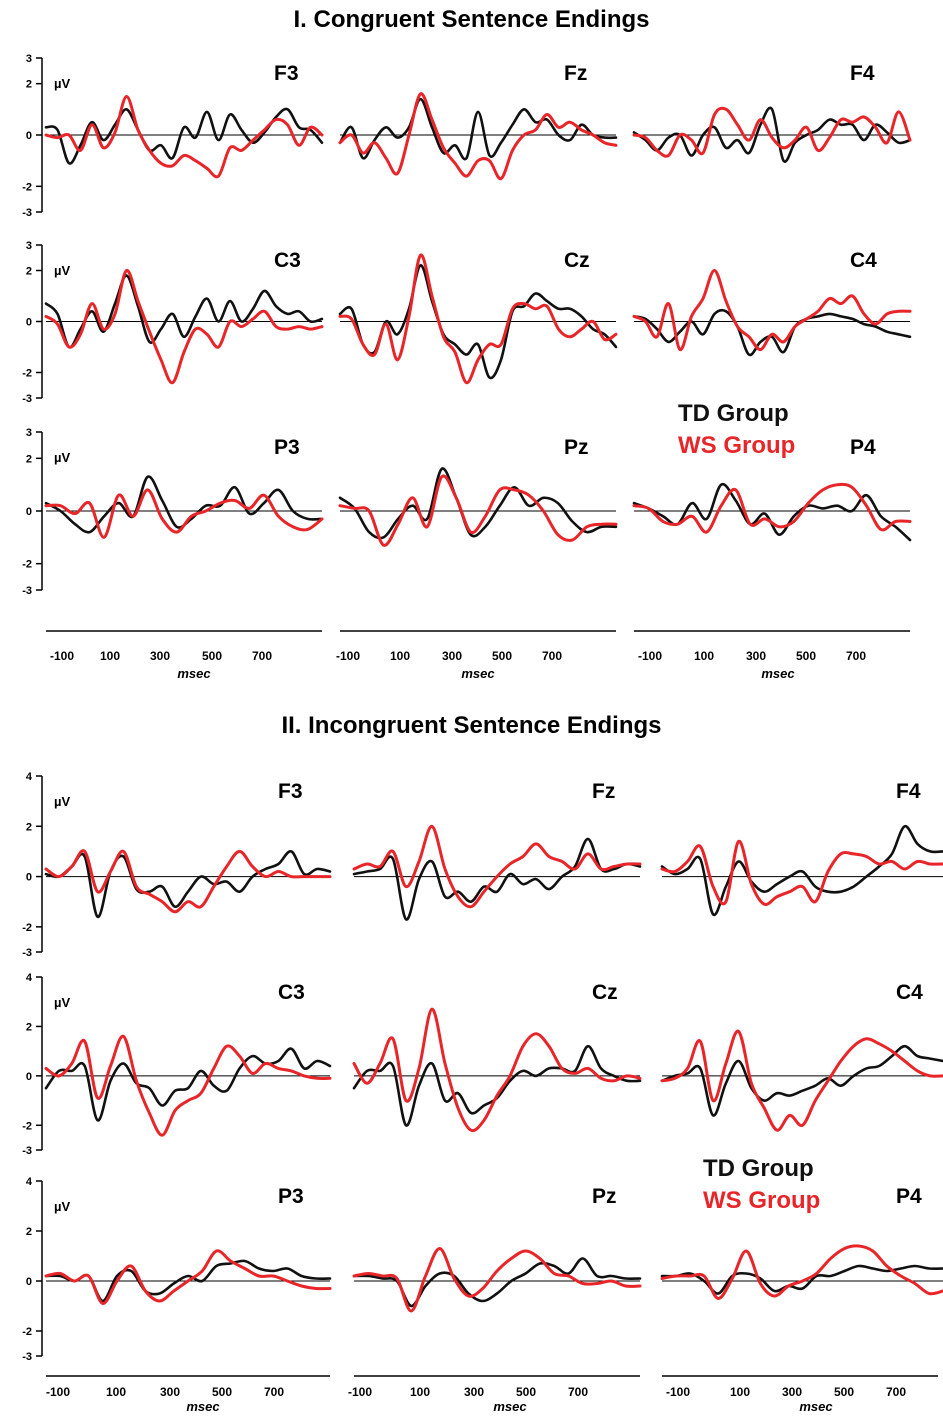  What do you see at coordinates (27, 1357) in the screenshot?
I see `y-tick-label-s2-r3: -3` at bounding box center [27, 1357].